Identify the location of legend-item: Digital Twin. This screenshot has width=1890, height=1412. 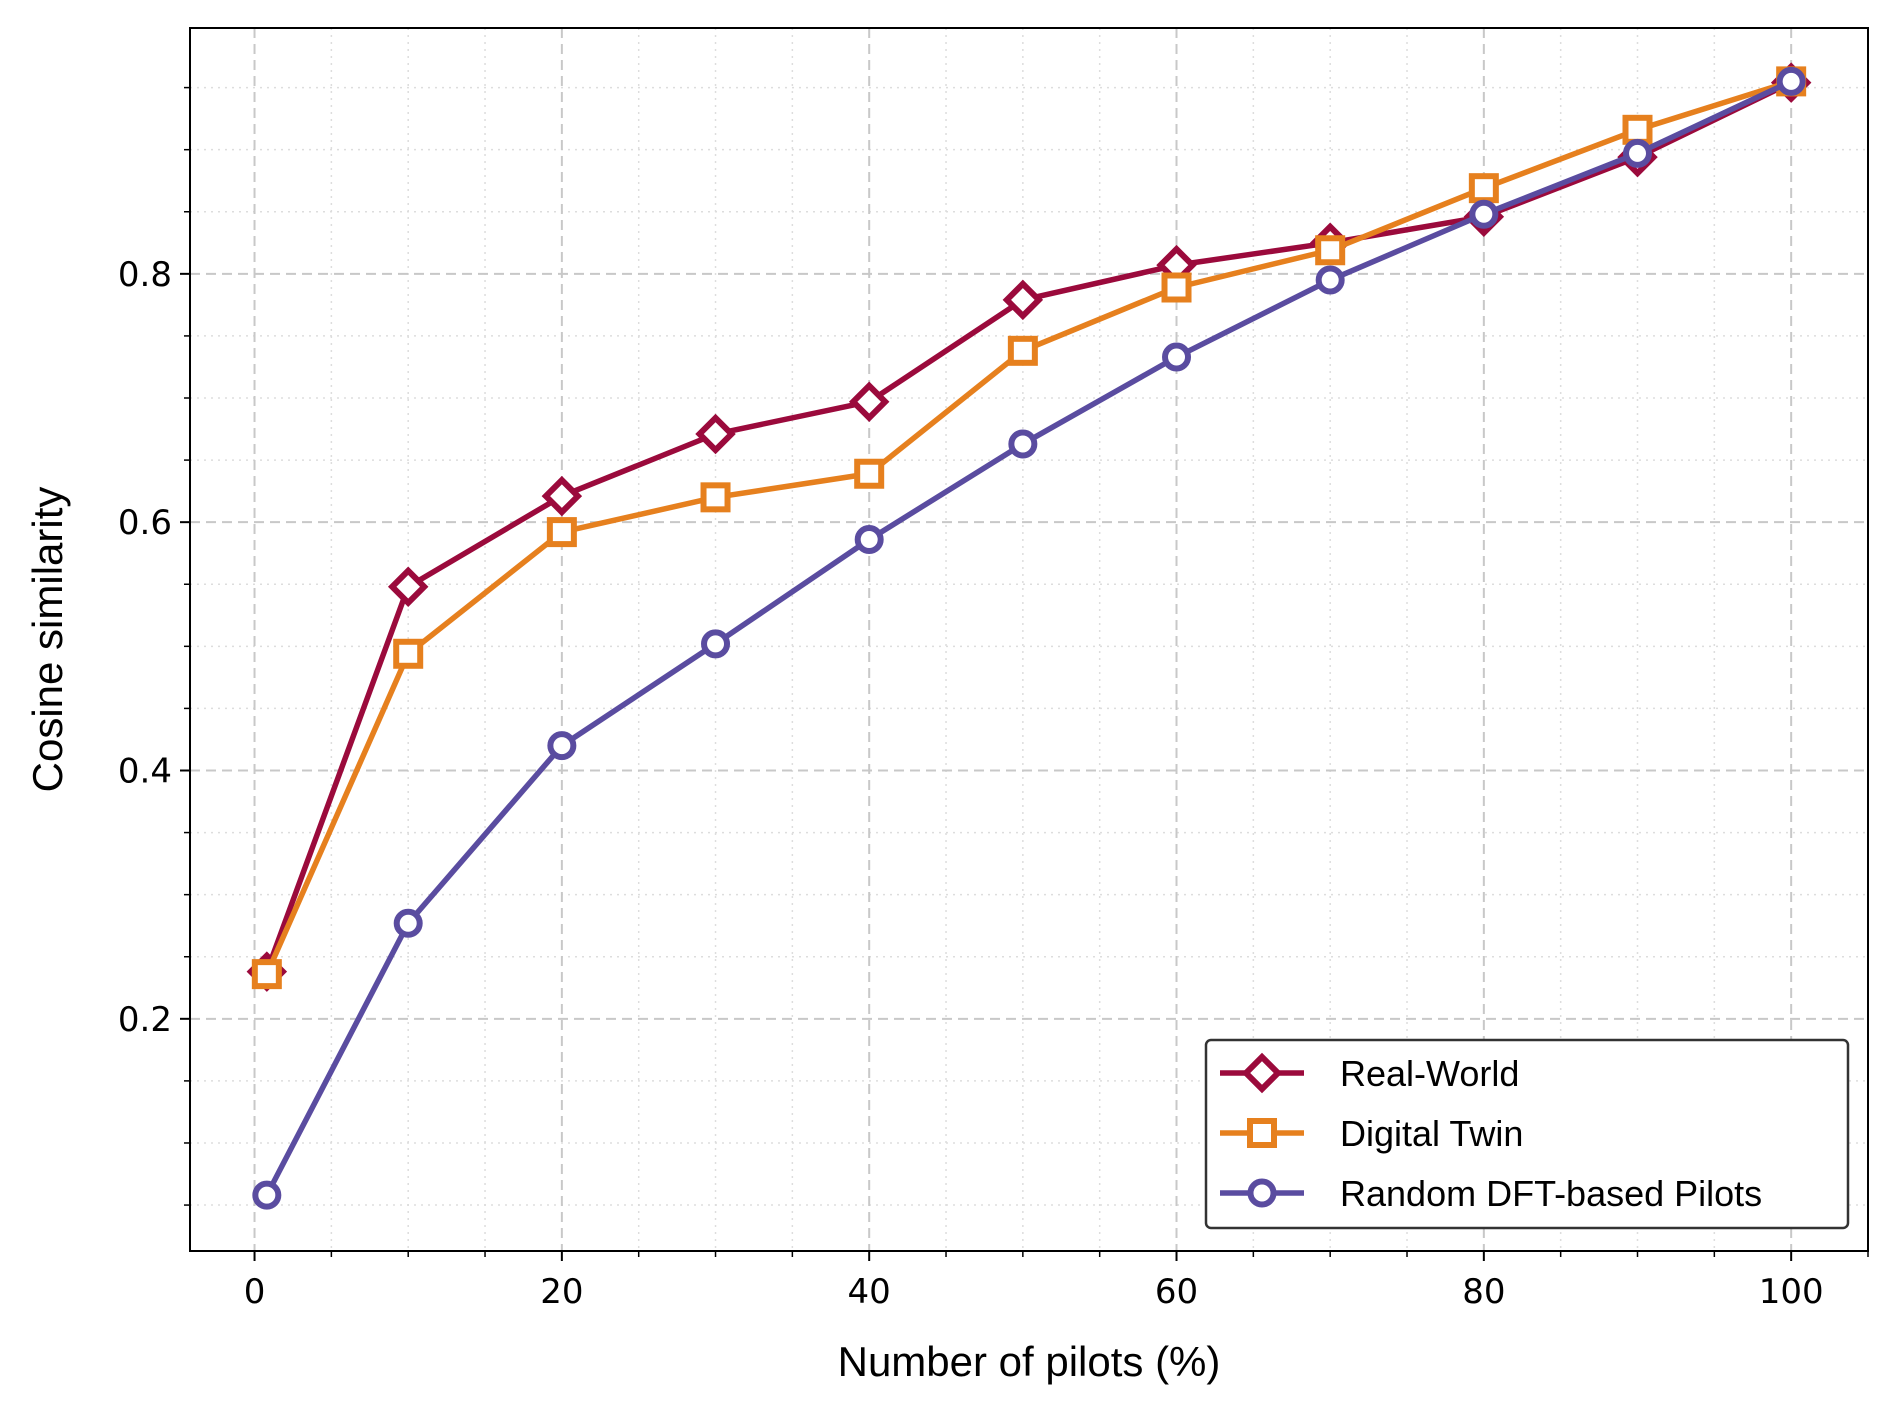
(1371, 1133).